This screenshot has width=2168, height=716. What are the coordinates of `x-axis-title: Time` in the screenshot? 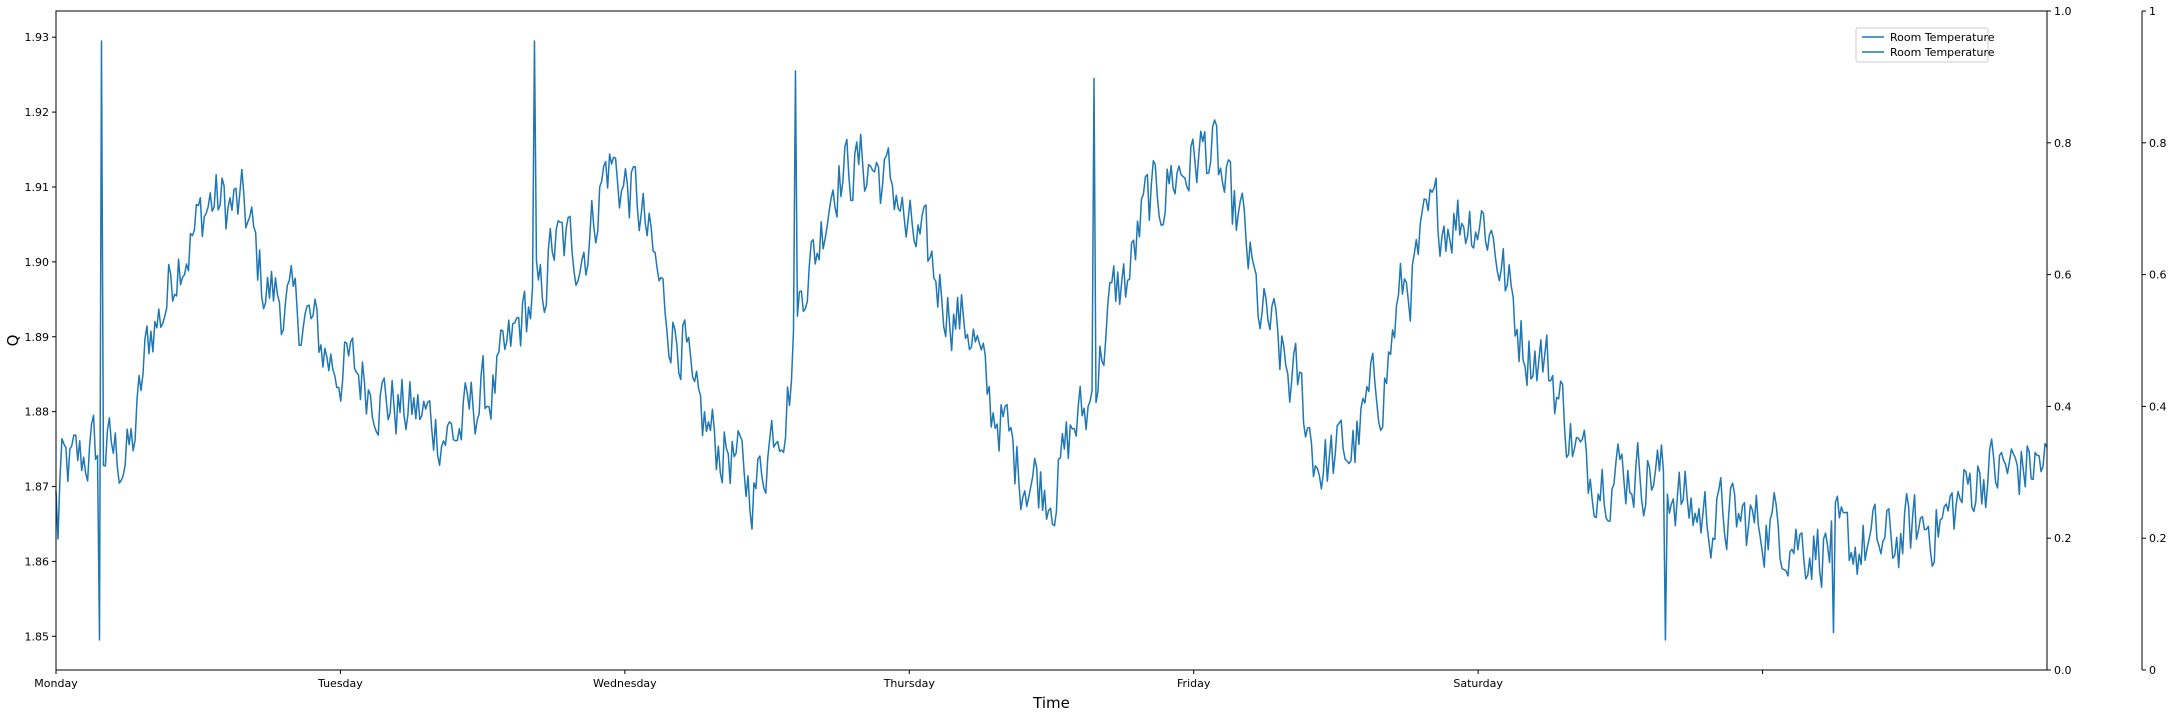 It's located at (1051, 703).